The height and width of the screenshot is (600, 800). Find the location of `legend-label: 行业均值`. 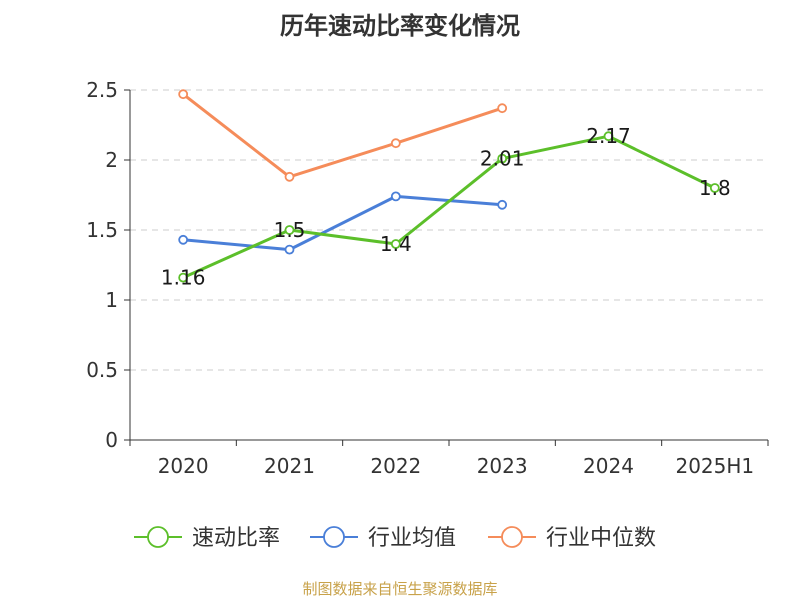

legend-label: 行业均值 is located at coordinates (412, 538).